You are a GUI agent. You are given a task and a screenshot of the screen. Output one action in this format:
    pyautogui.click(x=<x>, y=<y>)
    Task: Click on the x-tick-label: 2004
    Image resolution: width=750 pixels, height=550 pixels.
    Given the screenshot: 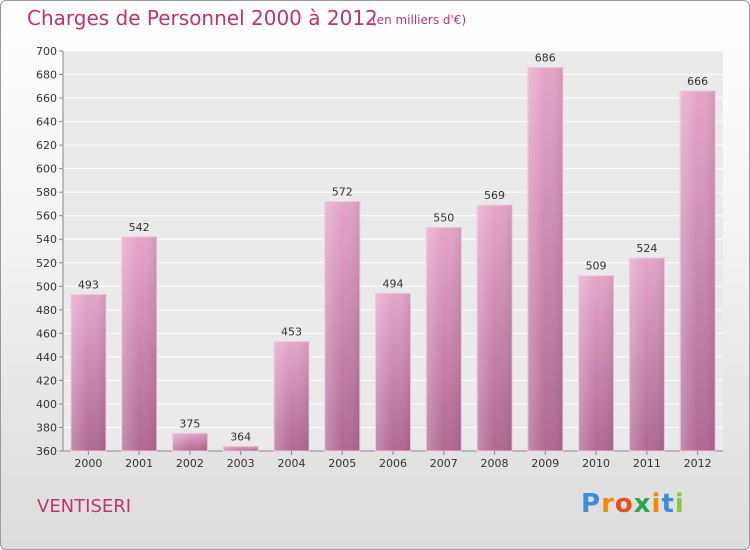 What is the action you would take?
    pyautogui.click(x=291, y=463)
    